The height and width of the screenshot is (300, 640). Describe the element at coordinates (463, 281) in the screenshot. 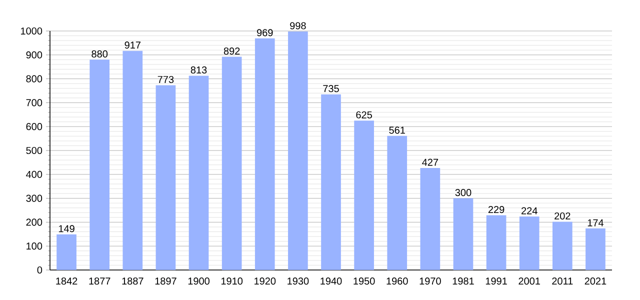

I see `x-tick-label: 1981` at that location.